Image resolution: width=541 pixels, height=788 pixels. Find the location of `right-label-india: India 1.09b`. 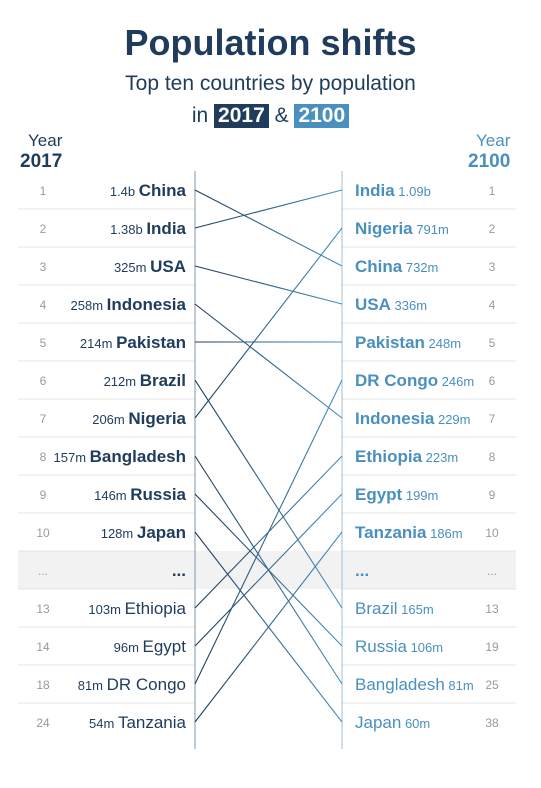

right-label-india: India 1.09b is located at coordinates (393, 190).